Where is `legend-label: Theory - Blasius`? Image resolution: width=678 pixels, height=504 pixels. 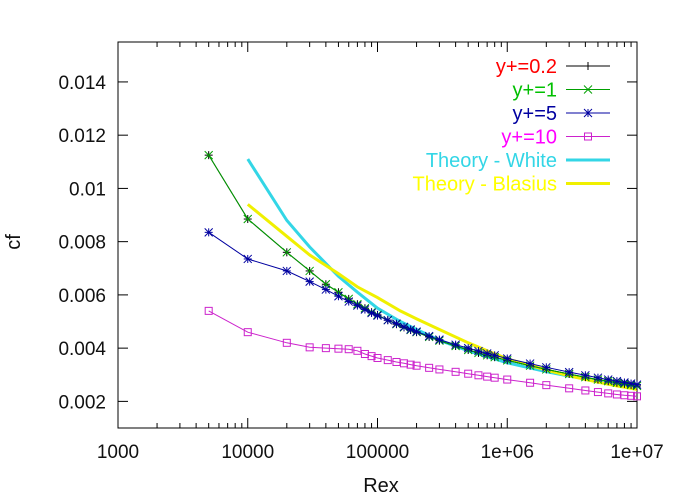
legend-label: Theory - Blasius is located at coordinates (485, 185).